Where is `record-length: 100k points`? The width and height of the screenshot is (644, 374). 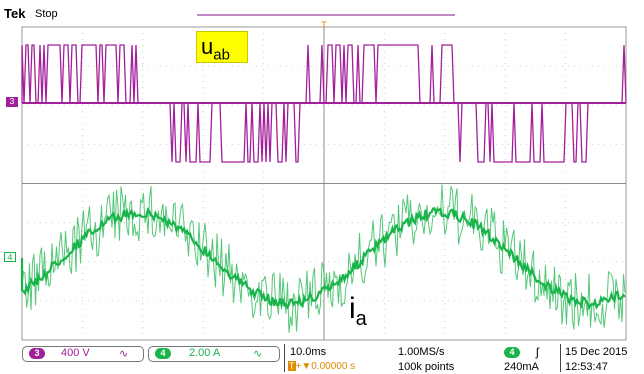 record-length: 100k points is located at coordinates (426, 367).